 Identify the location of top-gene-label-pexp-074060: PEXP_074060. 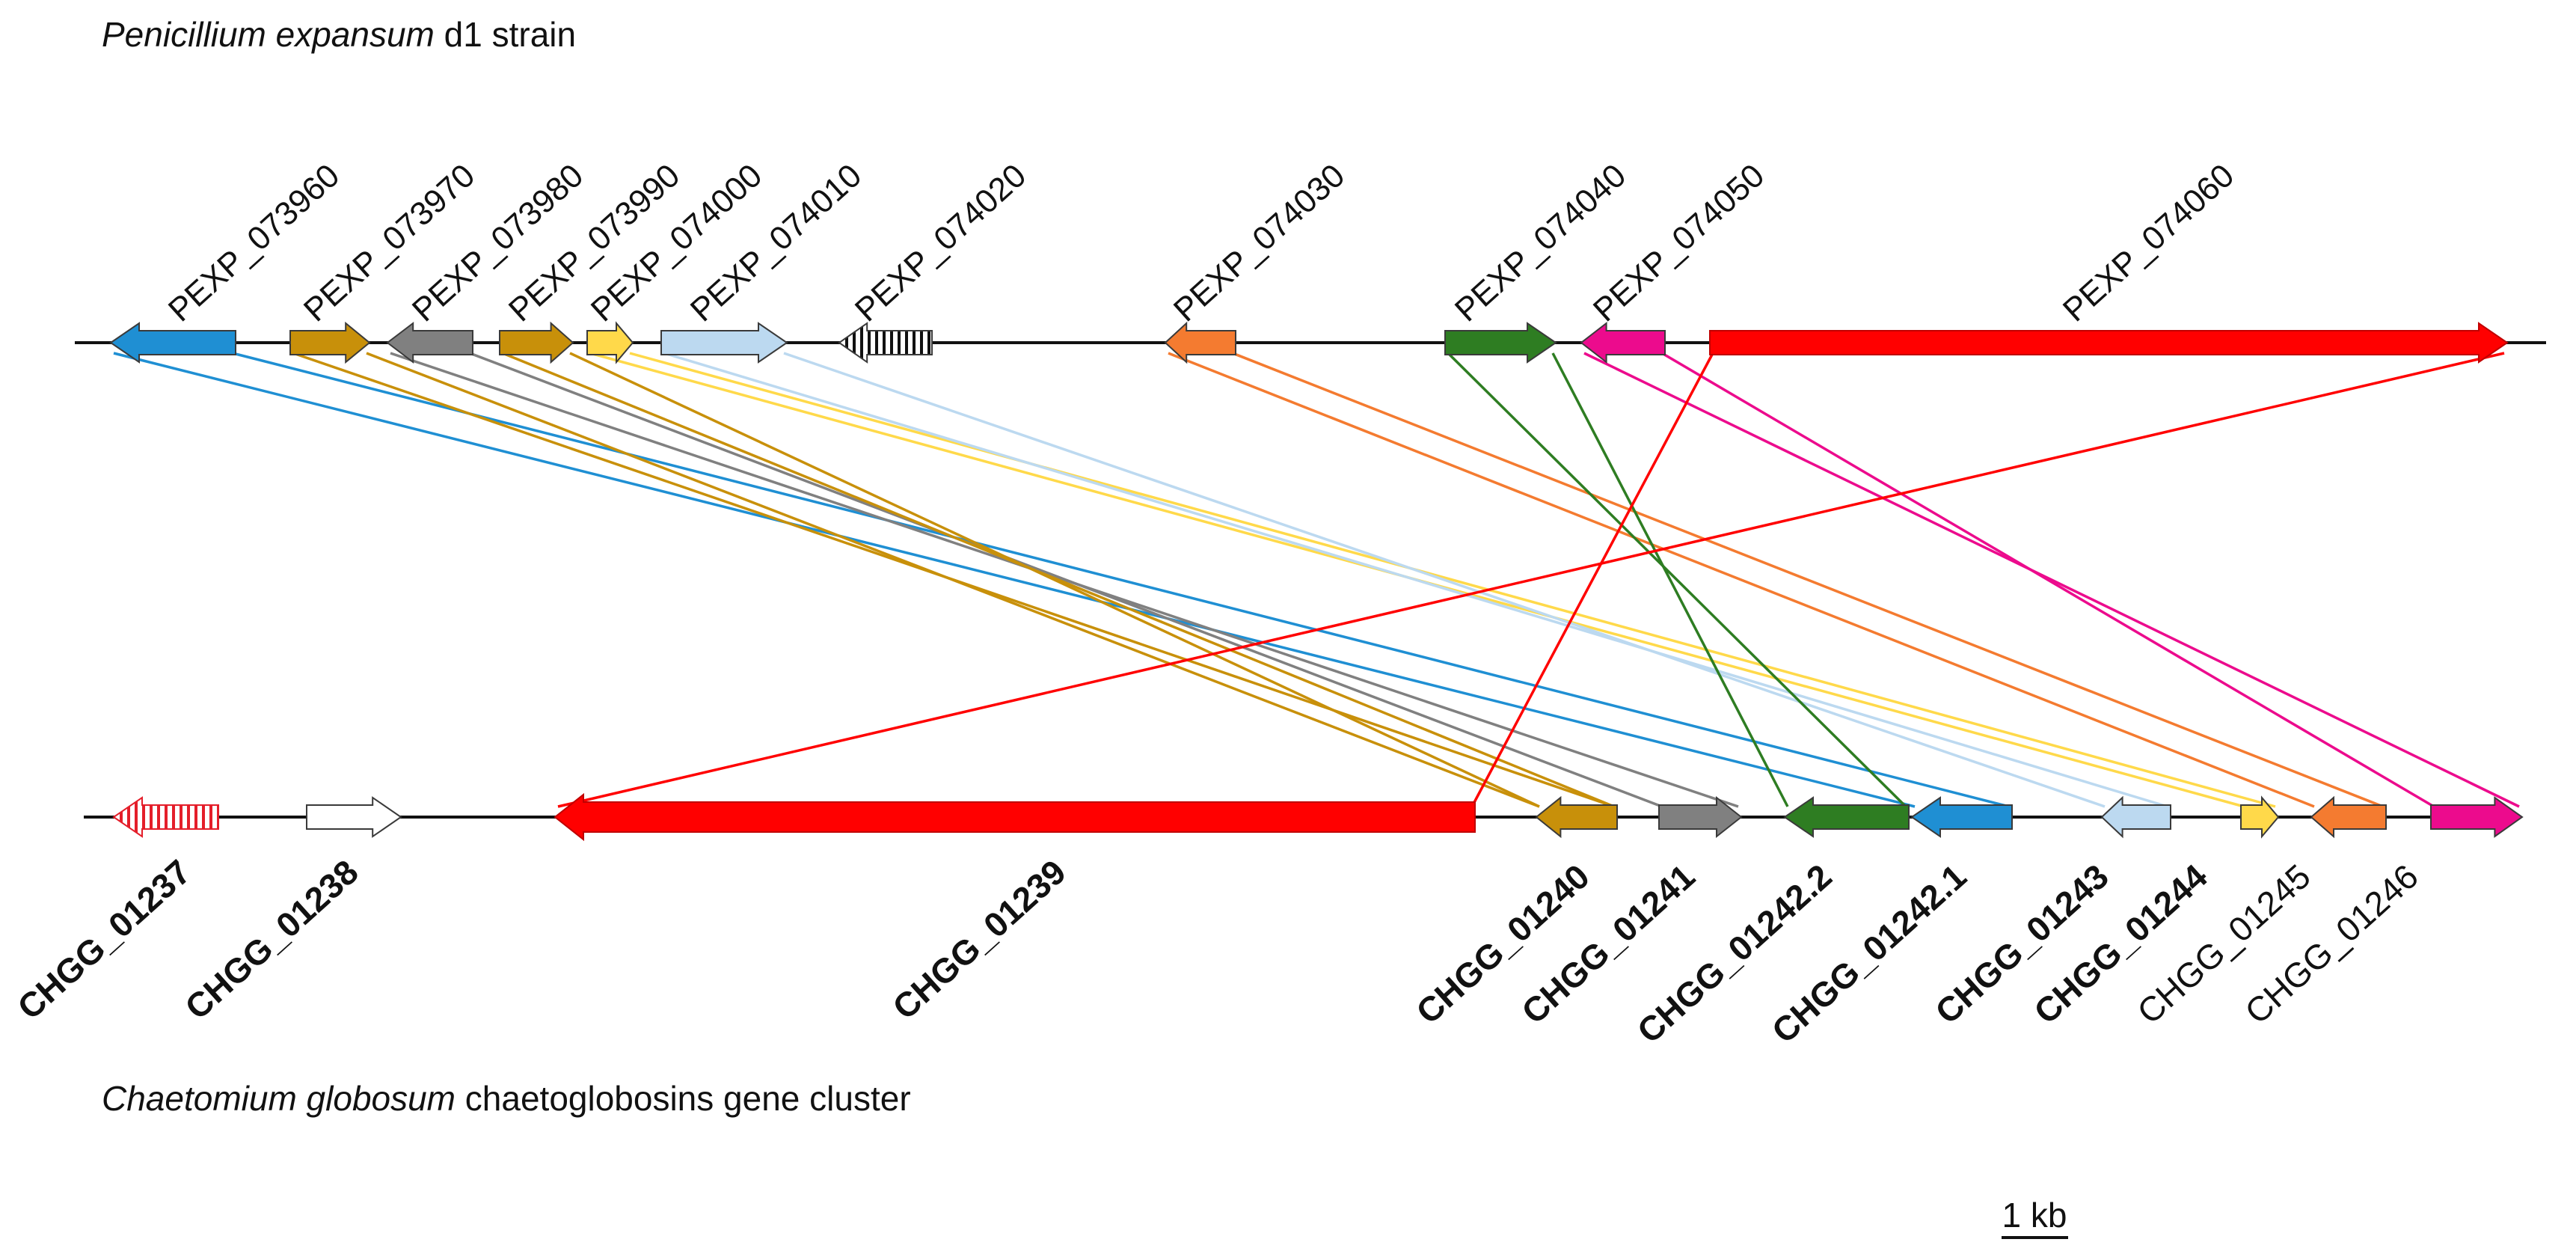
(2148, 243).